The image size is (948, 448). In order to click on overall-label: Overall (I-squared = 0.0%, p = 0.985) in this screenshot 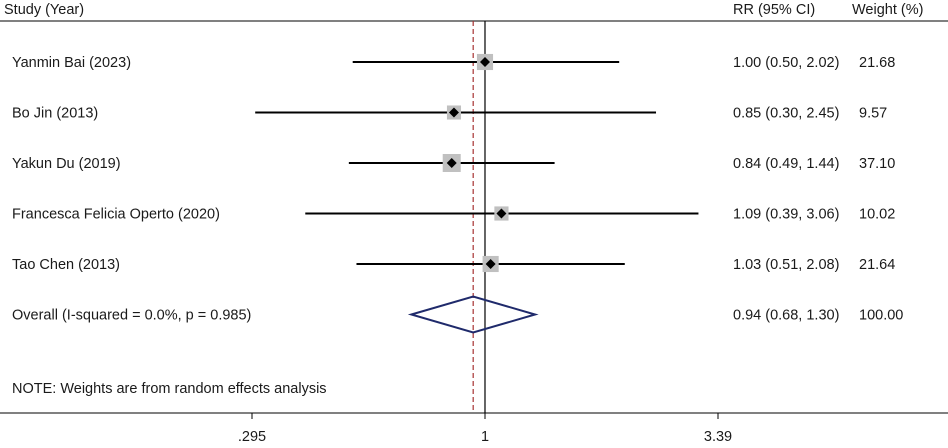, I will do `click(131, 316)`.